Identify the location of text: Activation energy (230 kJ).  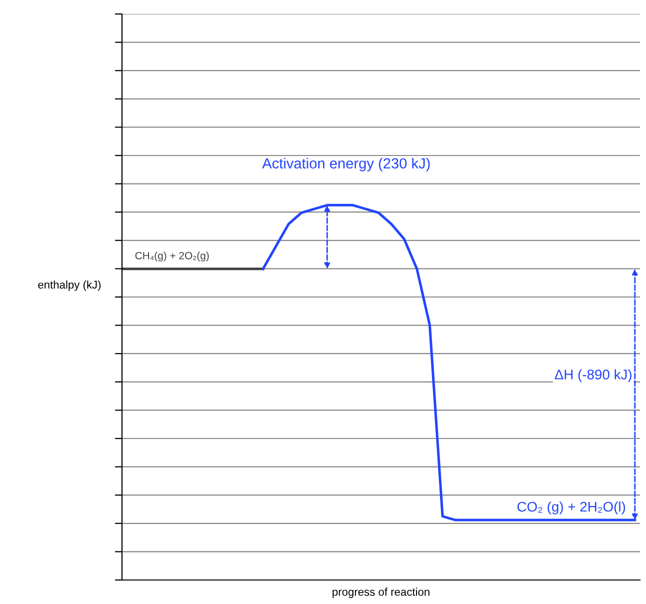
(346, 165).